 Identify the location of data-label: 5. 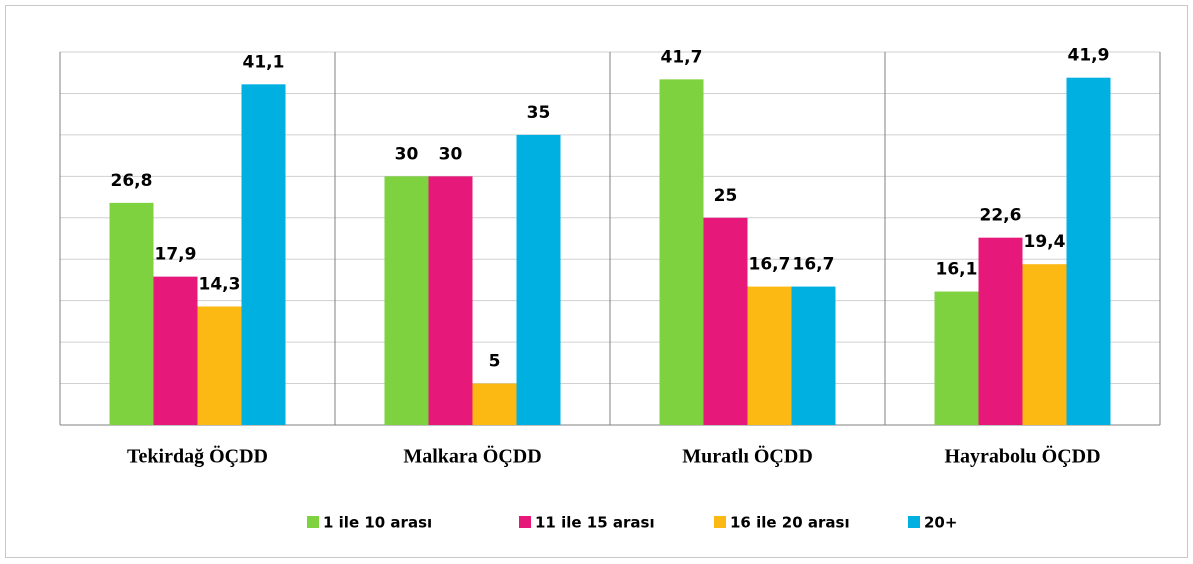
(495, 362).